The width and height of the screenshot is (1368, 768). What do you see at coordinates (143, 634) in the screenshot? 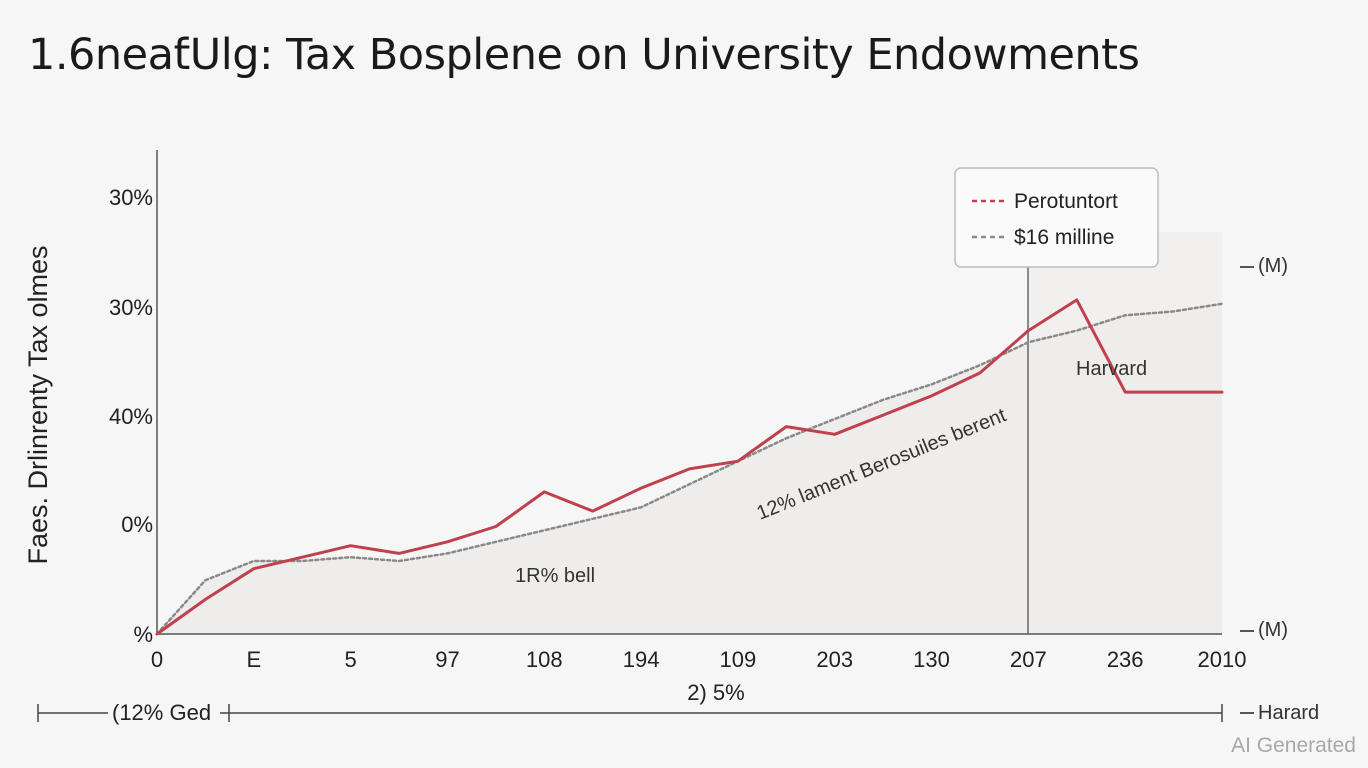
I see `y-tick-label: %` at bounding box center [143, 634].